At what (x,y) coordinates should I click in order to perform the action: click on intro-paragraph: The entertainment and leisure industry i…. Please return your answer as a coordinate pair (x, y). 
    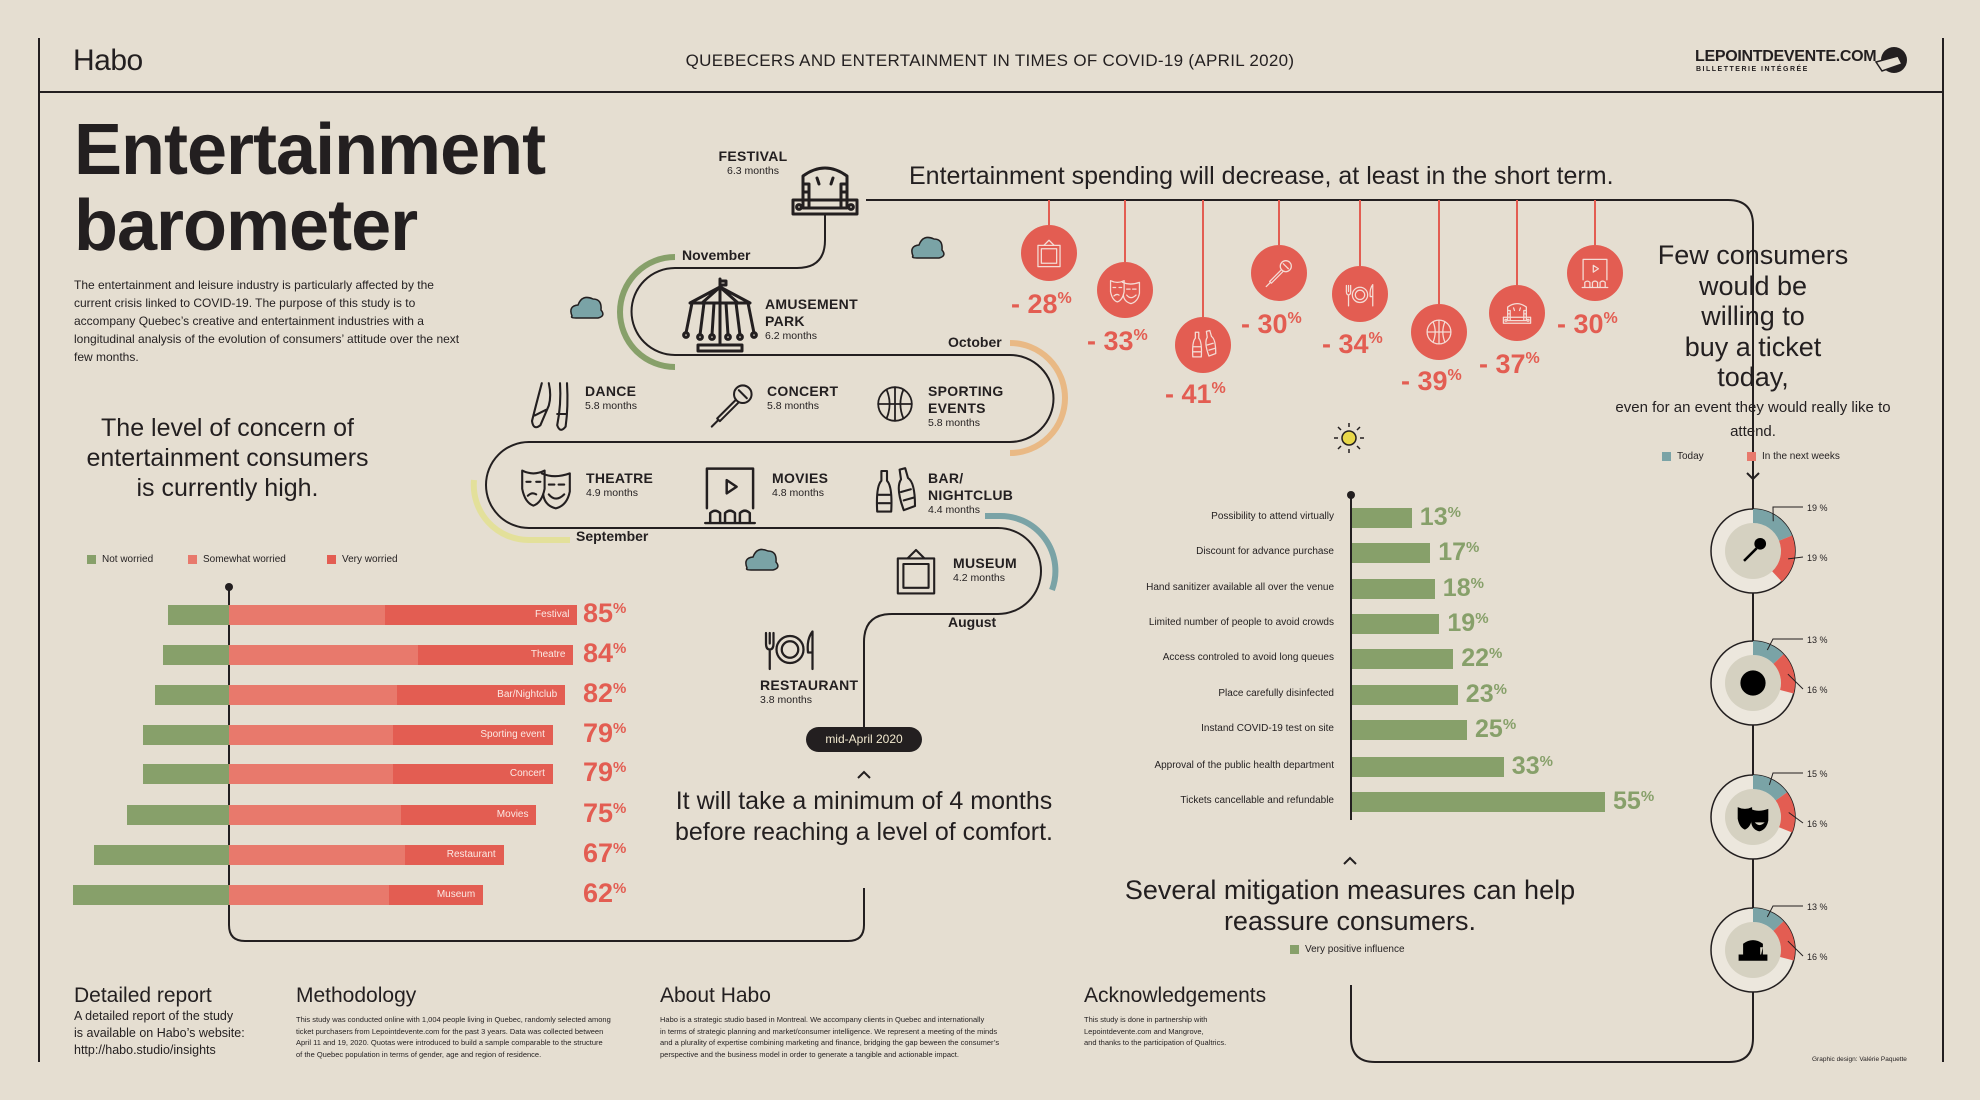
    Looking at the image, I should click on (267, 321).